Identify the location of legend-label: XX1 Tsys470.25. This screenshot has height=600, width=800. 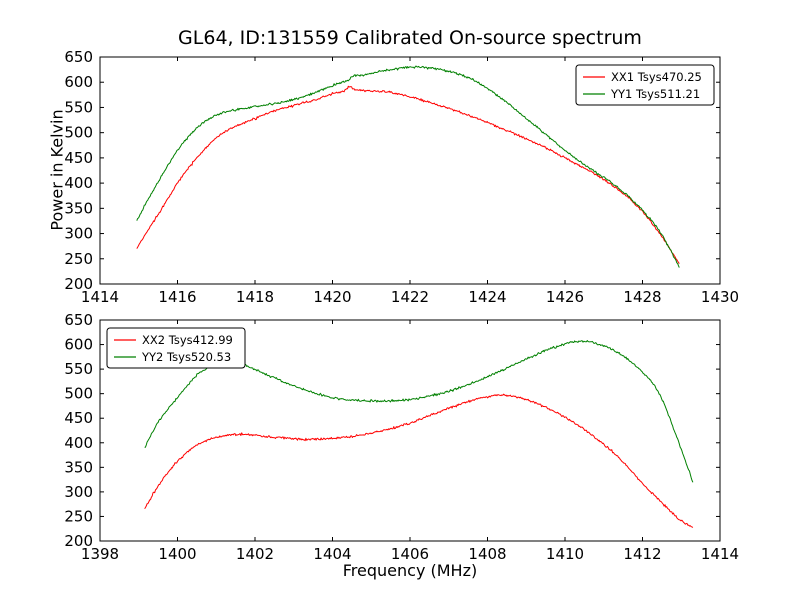
(656, 77).